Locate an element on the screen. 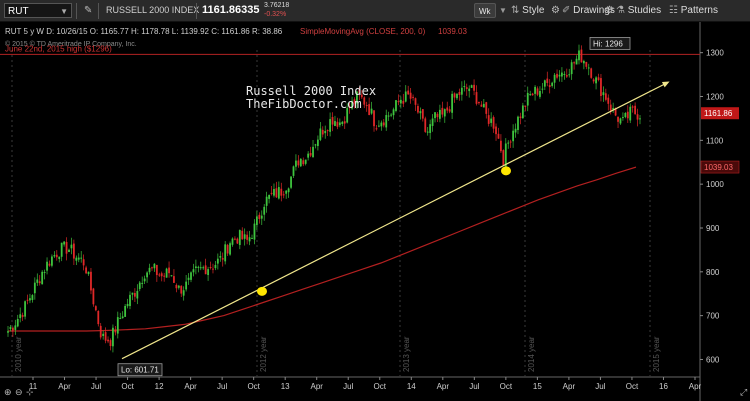 The width and height of the screenshot is (750, 401). symbol-input: RUT ▼ is located at coordinates (38, 10).